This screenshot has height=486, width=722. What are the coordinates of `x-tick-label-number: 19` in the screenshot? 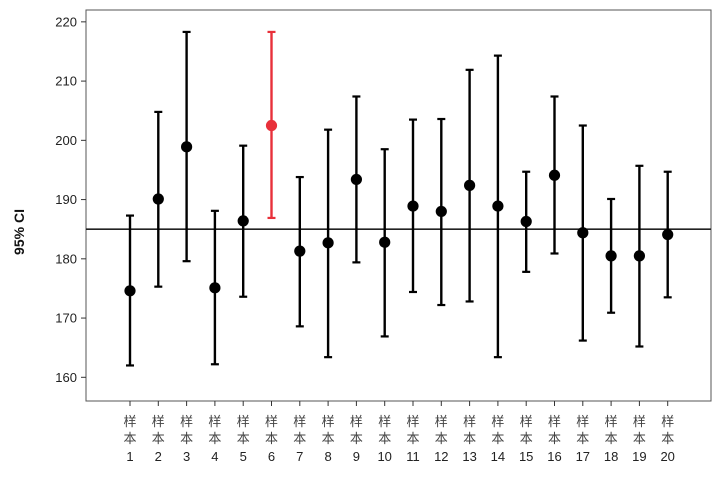 It's located at (639, 456).